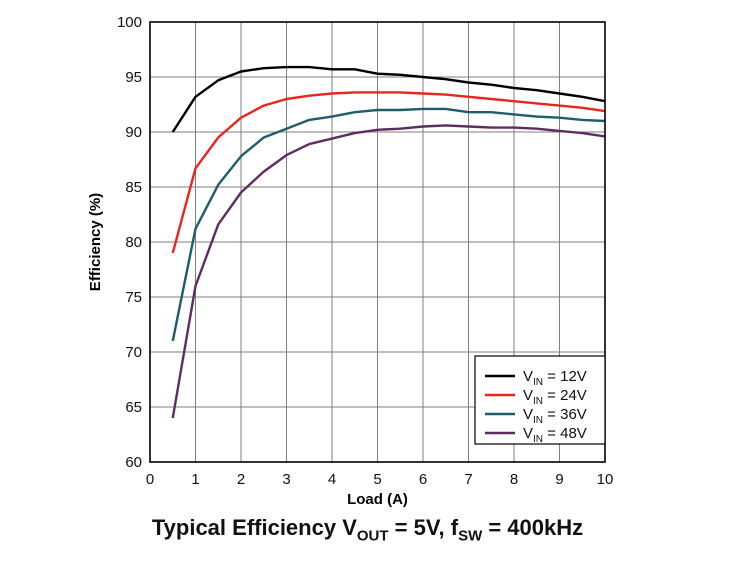  Describe the element at coordinates (133, 187) in the screenshot. I see `y-tick-label: 85` at that location.